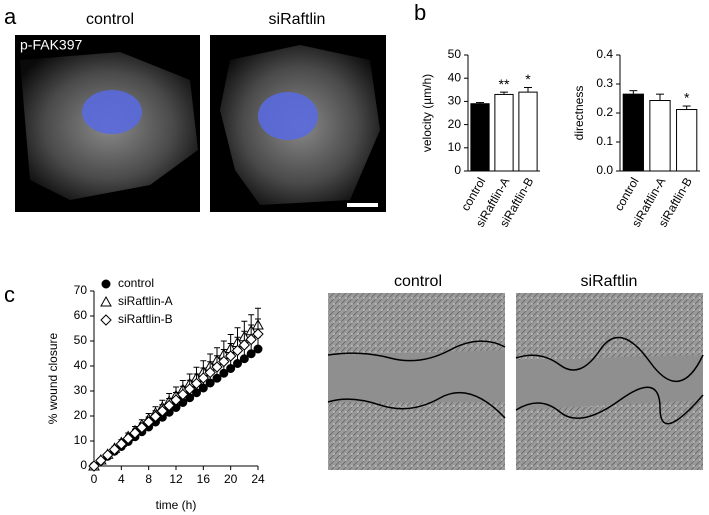  I want to click on y-tick-label: 0.4, so click(604, 54).